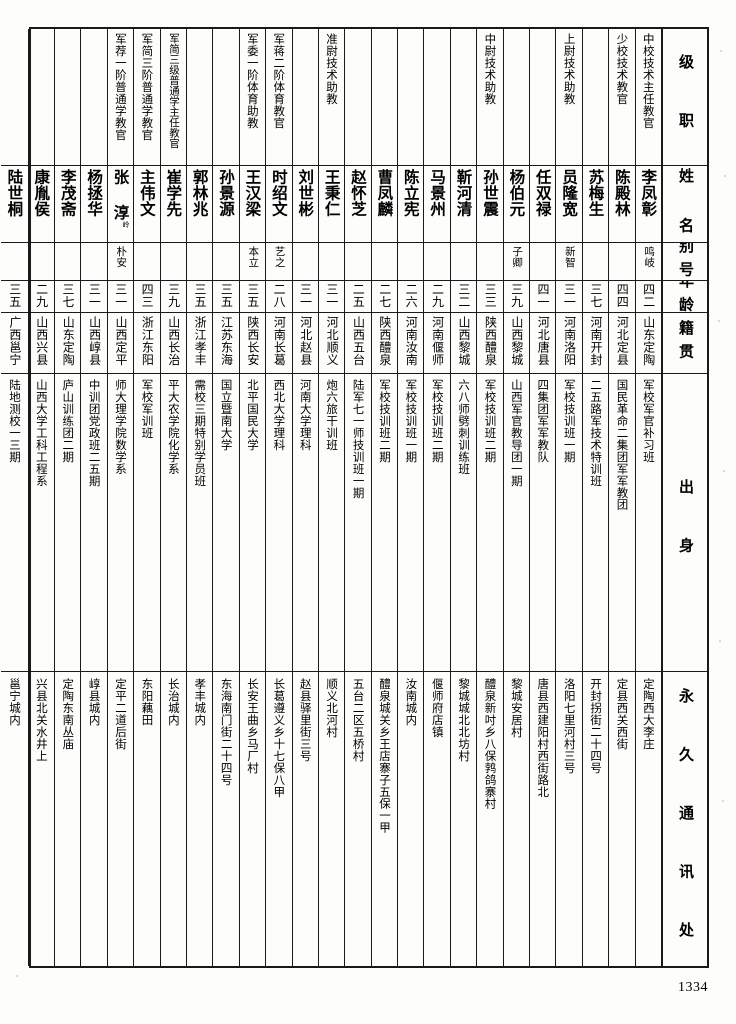 The image size is (736, 1024). Describe the element at coordinates (147, 297) in the screenshot. I see `cell-age: 四三` at that location.